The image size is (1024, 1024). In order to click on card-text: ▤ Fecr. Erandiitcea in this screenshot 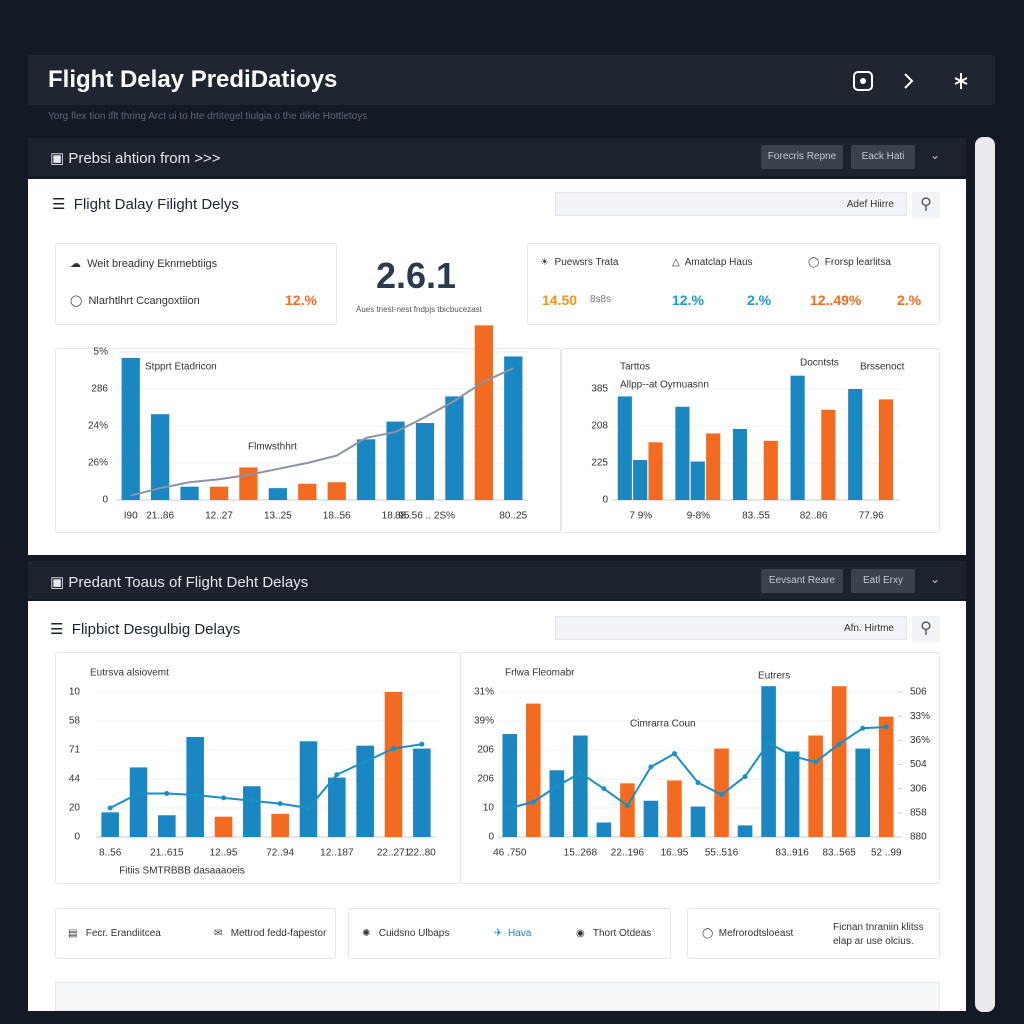, I will do `click(114, 933)`.